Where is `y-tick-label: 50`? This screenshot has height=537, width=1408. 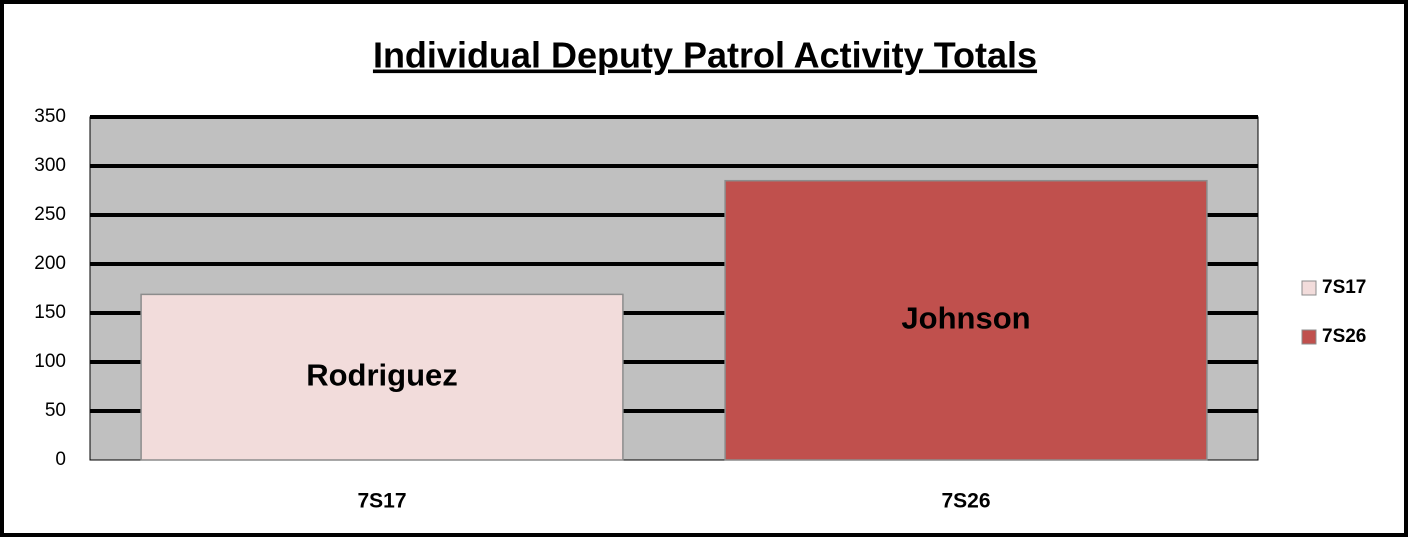 y-tick-label: 50 is located at coordinates (55, 410).